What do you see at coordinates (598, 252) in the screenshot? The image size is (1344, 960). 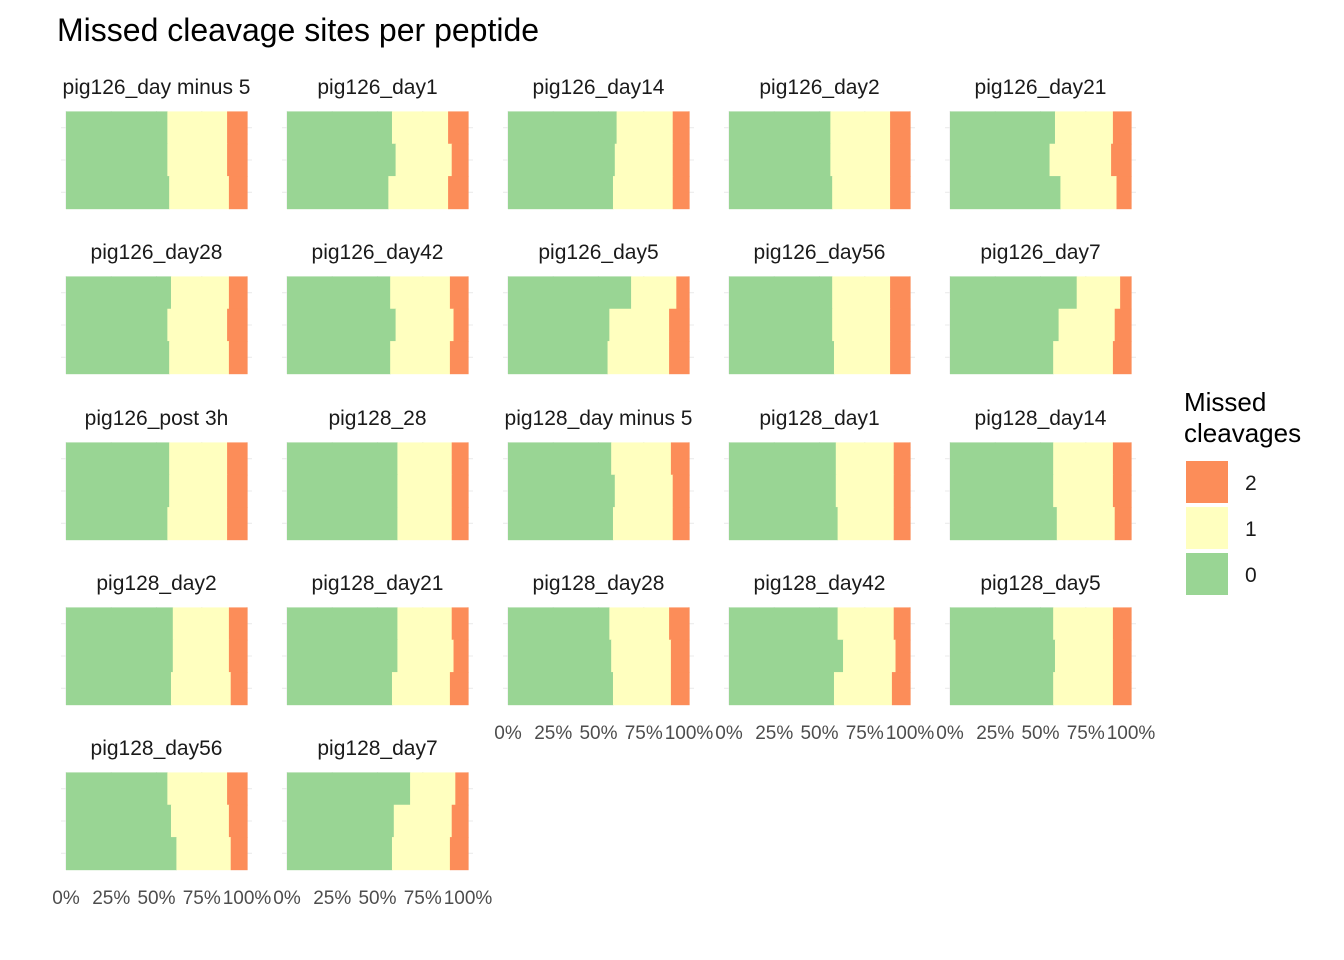 I see `panel-title: pig126_day5` at bounding box center [598, 252].